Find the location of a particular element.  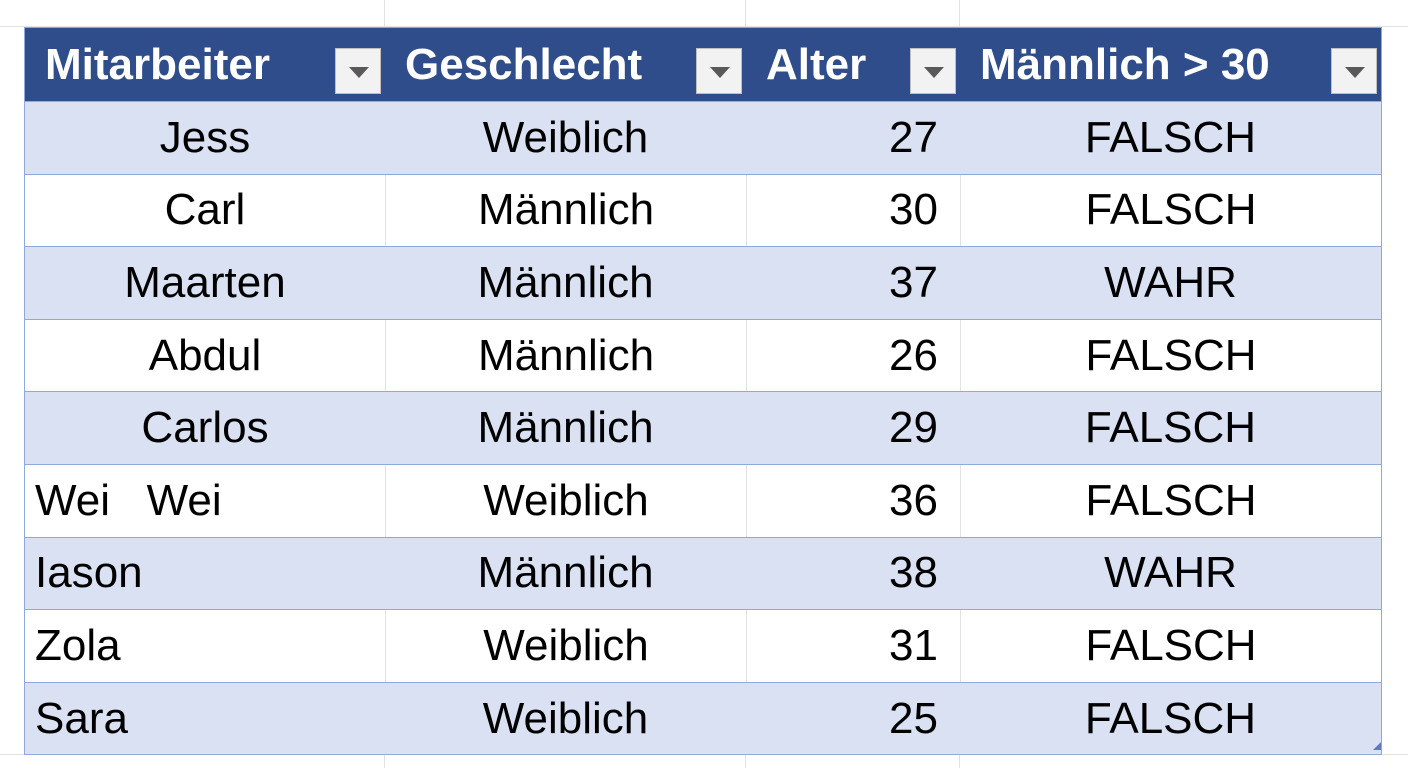

table-row: Carl Männlich 30 FALSCH is located at coordinates (703, 210).